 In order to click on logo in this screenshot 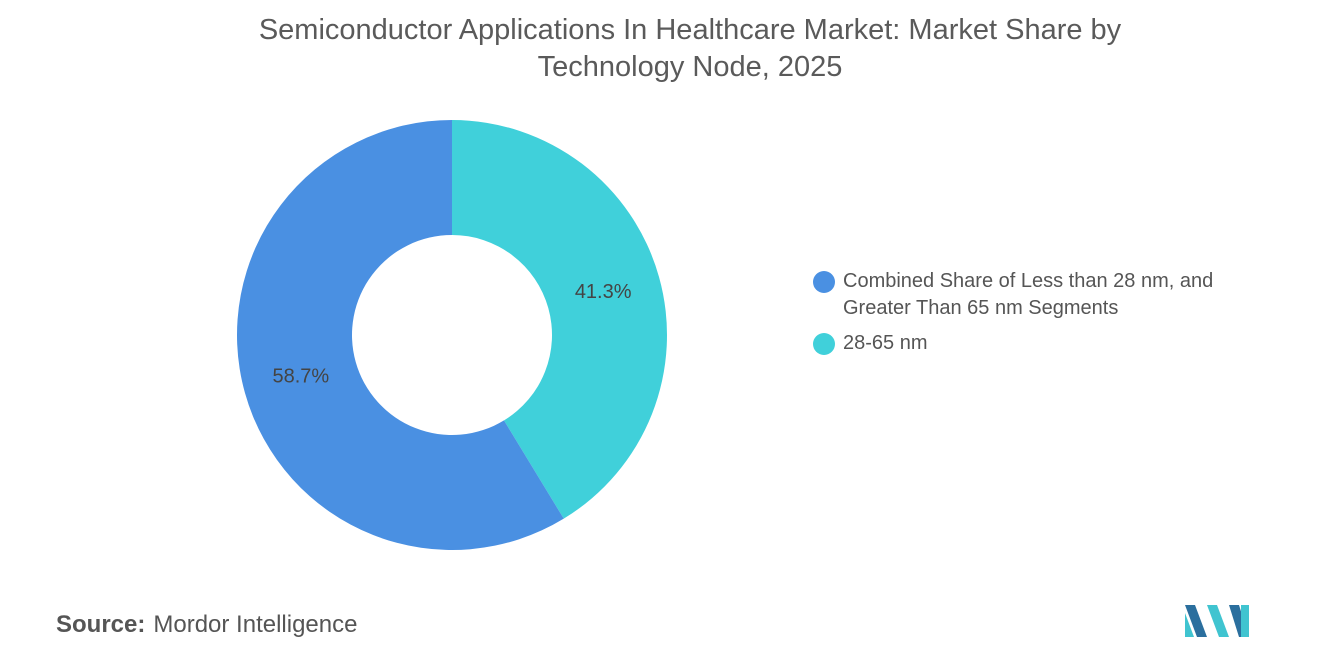, I will do `click(1217, 621)`.